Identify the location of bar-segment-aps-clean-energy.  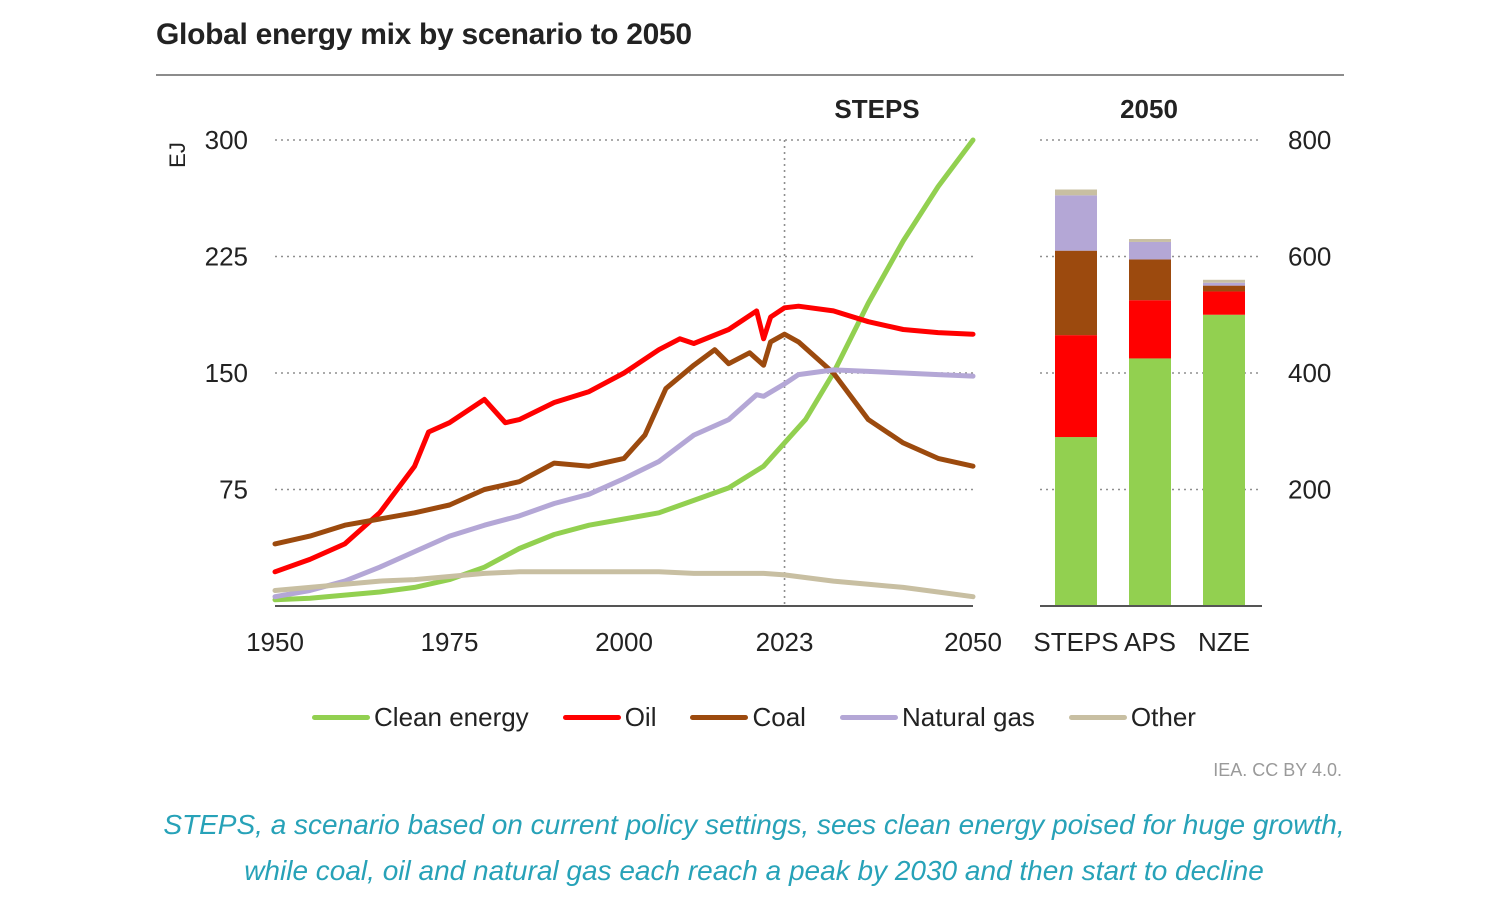
(1150, 482).